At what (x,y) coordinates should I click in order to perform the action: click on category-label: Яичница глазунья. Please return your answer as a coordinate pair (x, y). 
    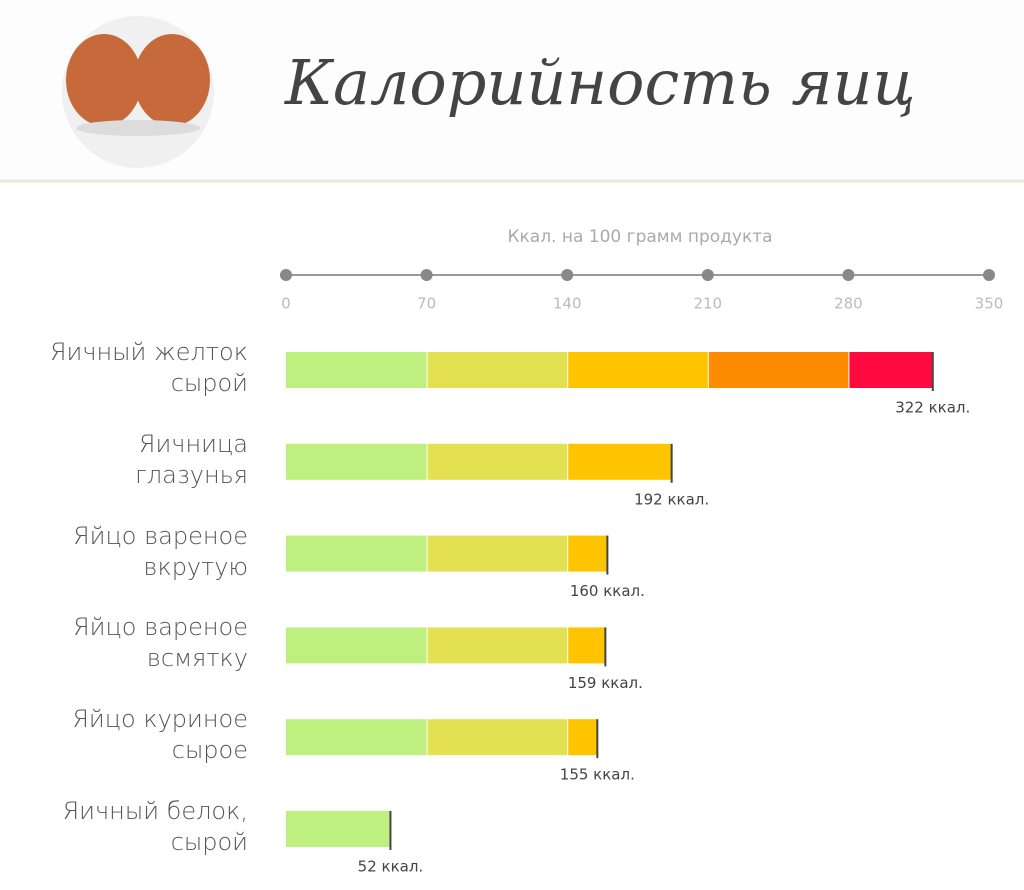
    Looking at the image, I should click on (191, 459).